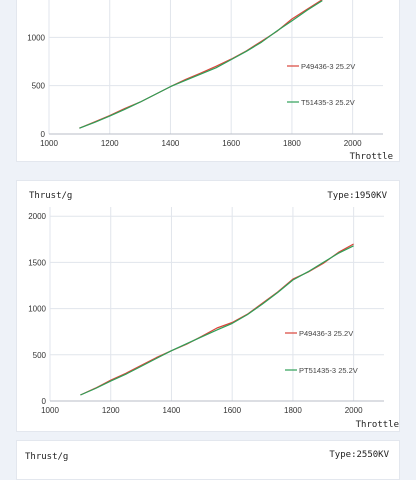  I want to click on chart-card-3: Thrust/g Type:2550KV, so click(208, 460).